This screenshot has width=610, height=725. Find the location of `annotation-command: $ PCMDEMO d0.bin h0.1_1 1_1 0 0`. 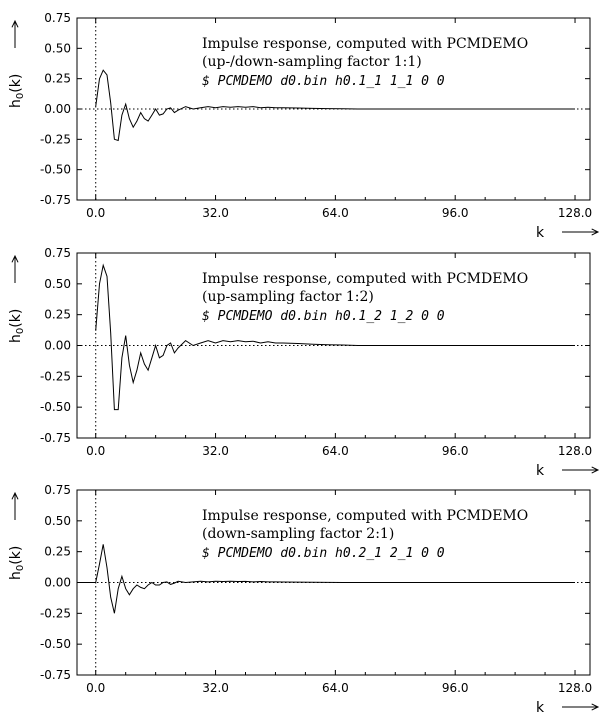

annotation-command: $ PCMDEMO d0.bin h0.1_1 1_1 0 0 is located at coordinates (323, 81).